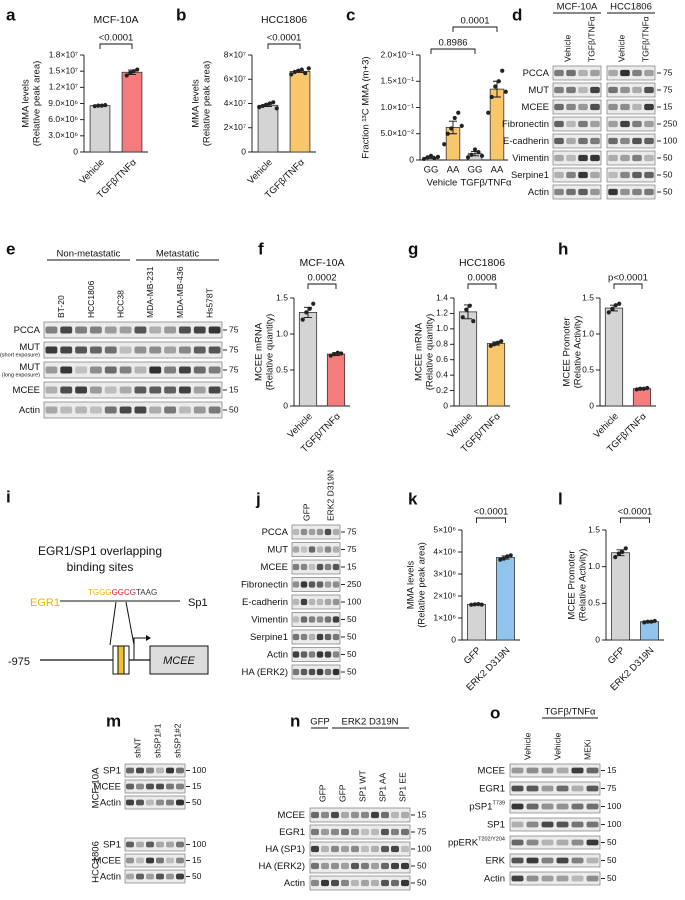  What do you see at coordinates (444, 617) in the screenshot?
I see `y-tick-label: 1×10⁶` at bounding box center [444, 617].